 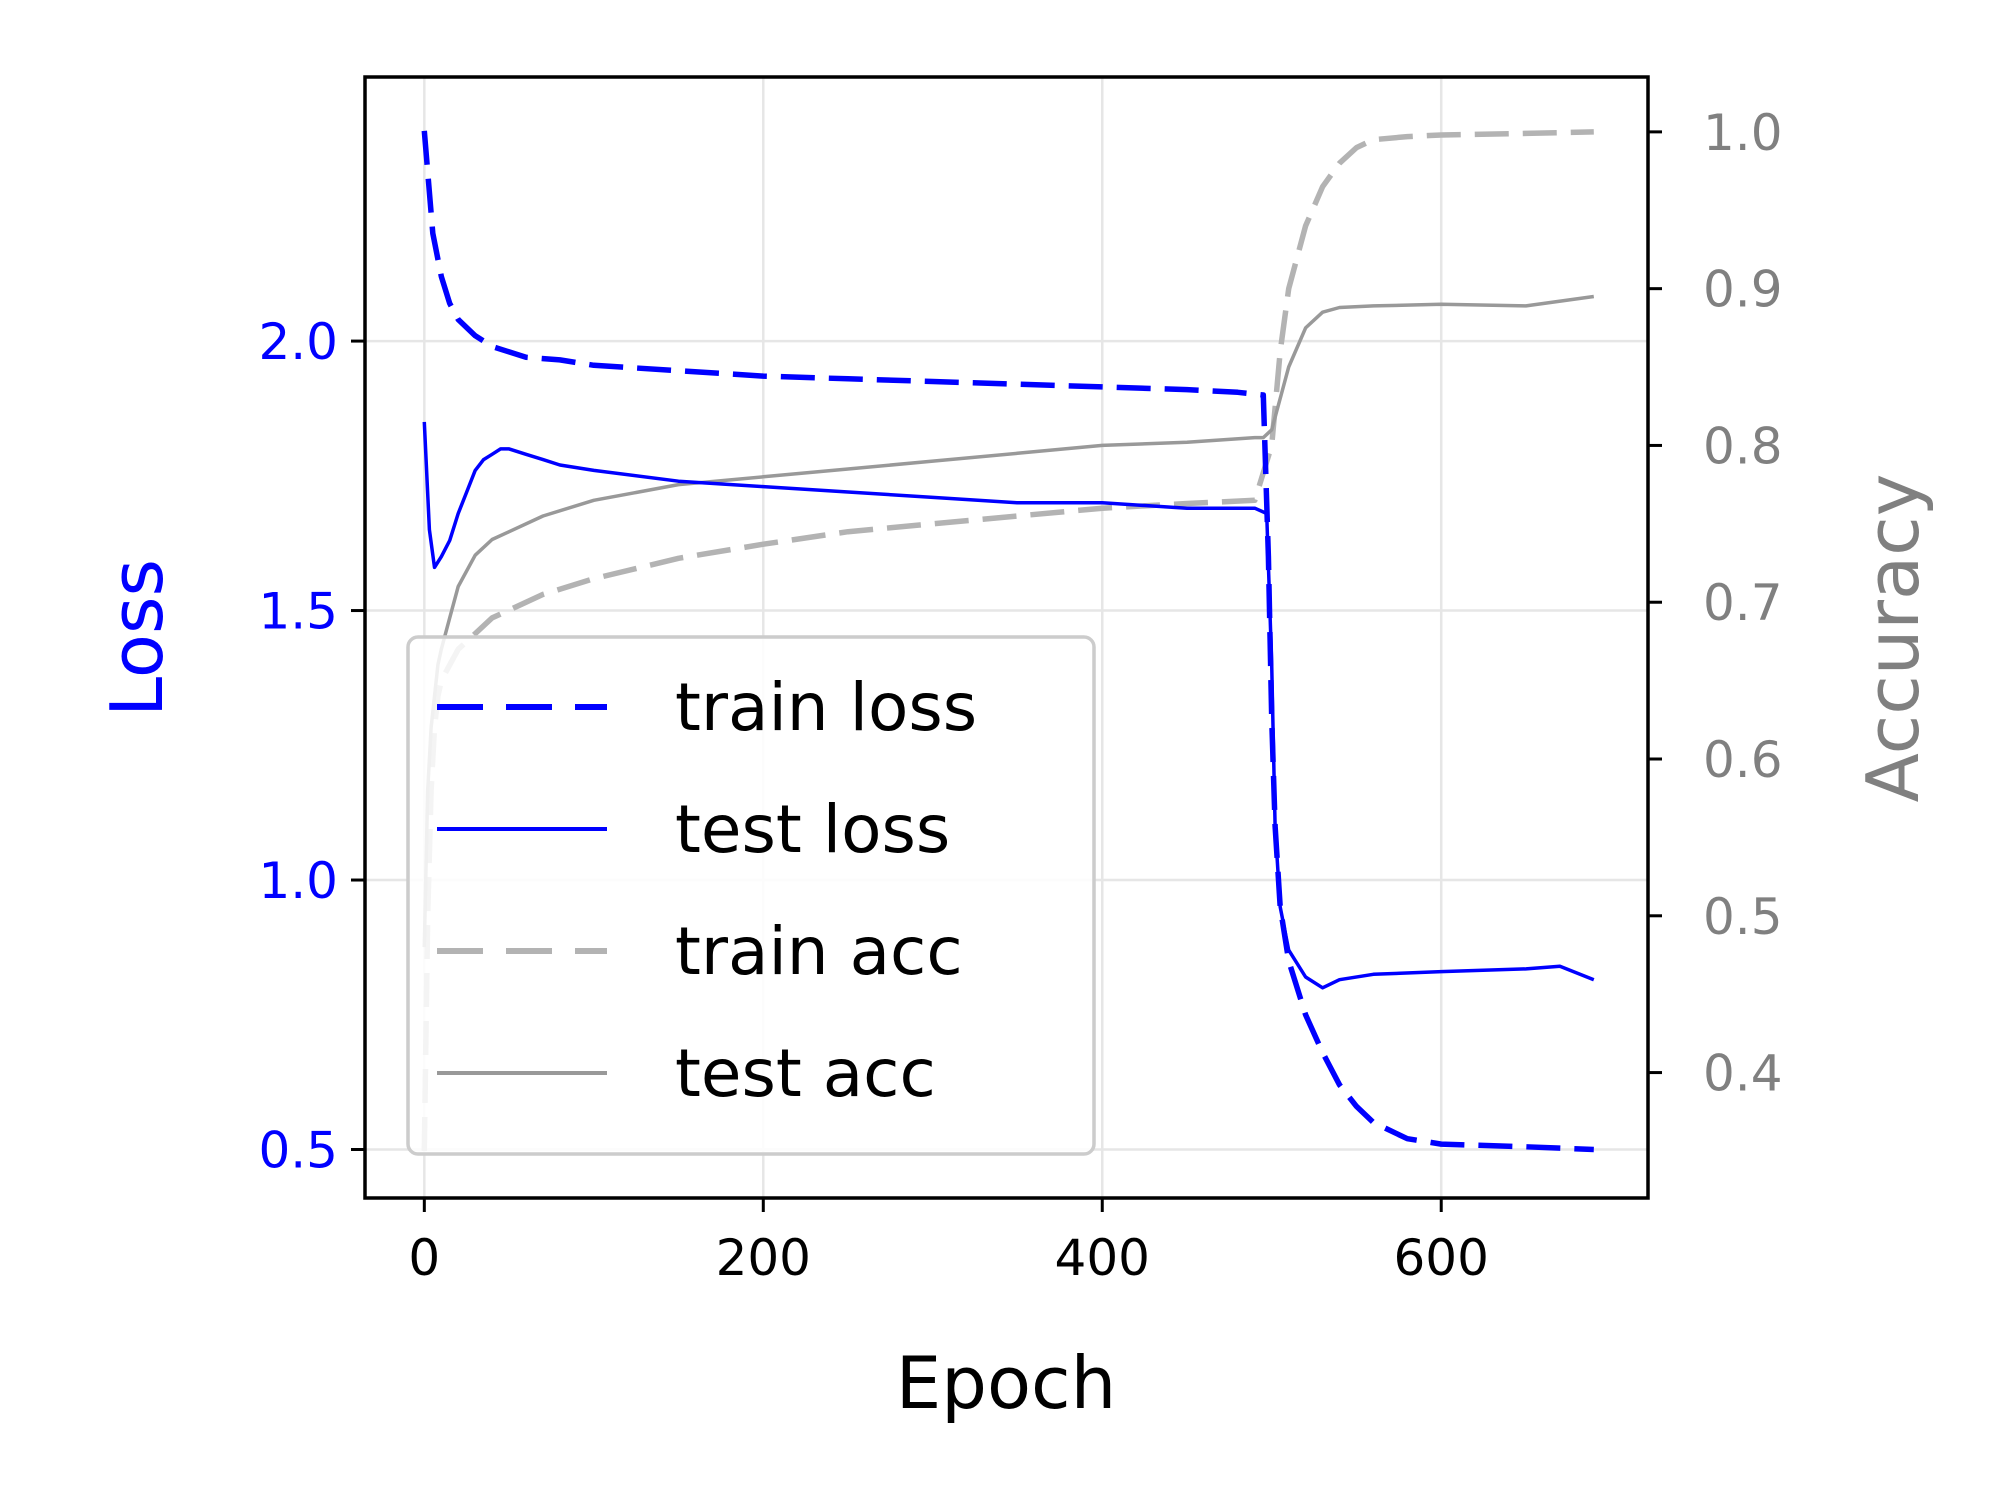 I want to click on legend-label-test-loss: test loss, so click(x=812, y=829).